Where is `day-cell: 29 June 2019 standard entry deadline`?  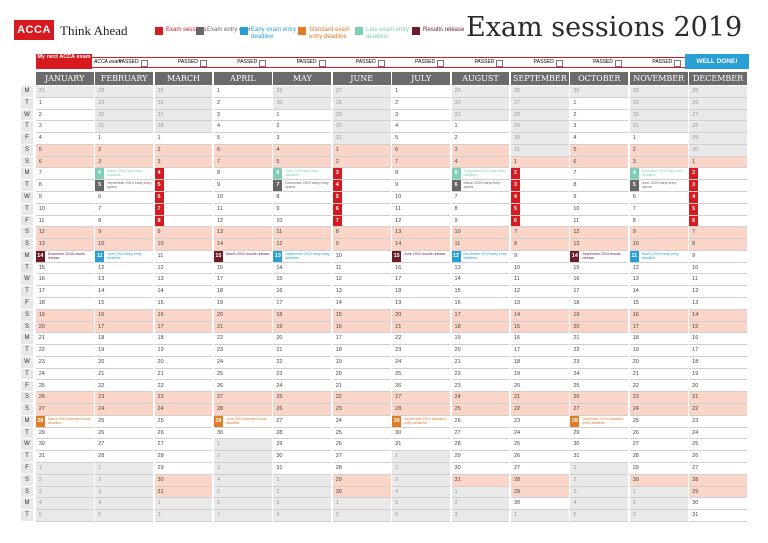 day-cell: 29 June 2019 standard entry deadline is located at coordinates (242, 421).